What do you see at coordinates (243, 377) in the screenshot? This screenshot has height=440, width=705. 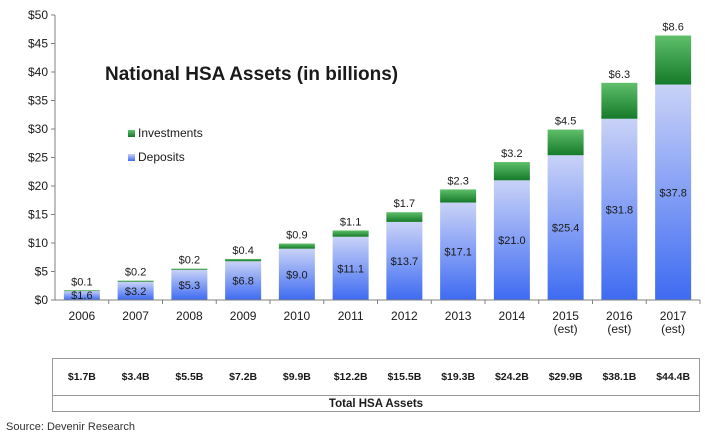 I see `total-cell: $7.2B` at bounding box center [243, 377].